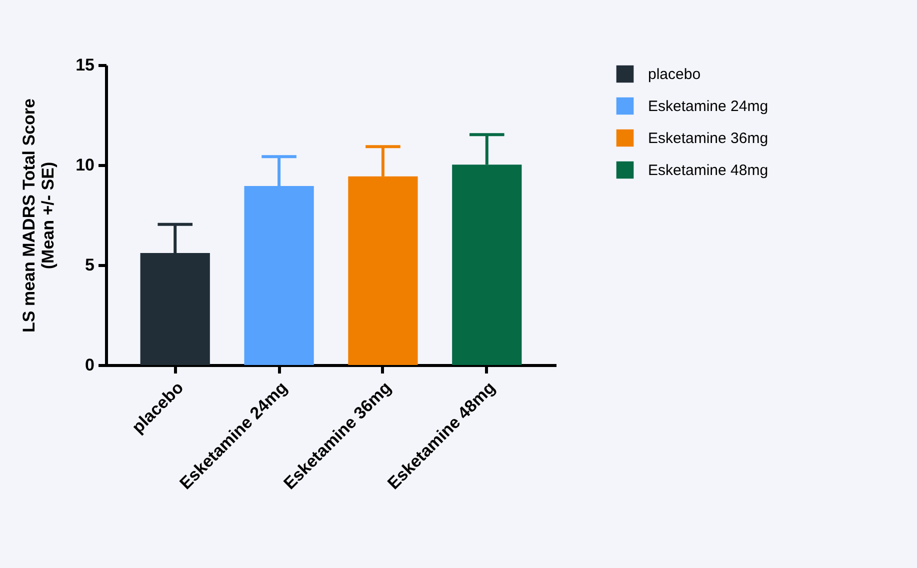  I want to click on y-tick-label: 15, so click(85, 65).